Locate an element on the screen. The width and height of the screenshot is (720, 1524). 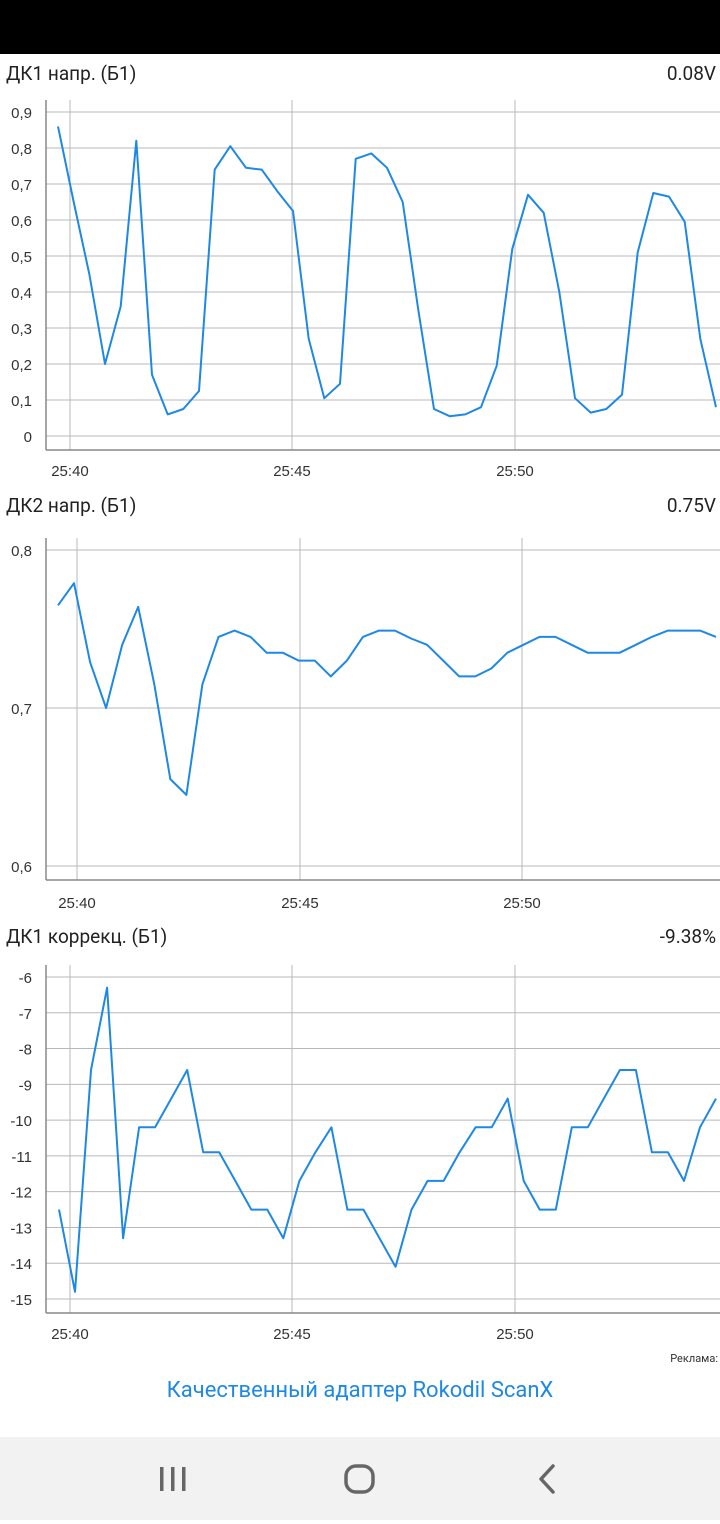
back-icon is located at coordinates (547, 1479).